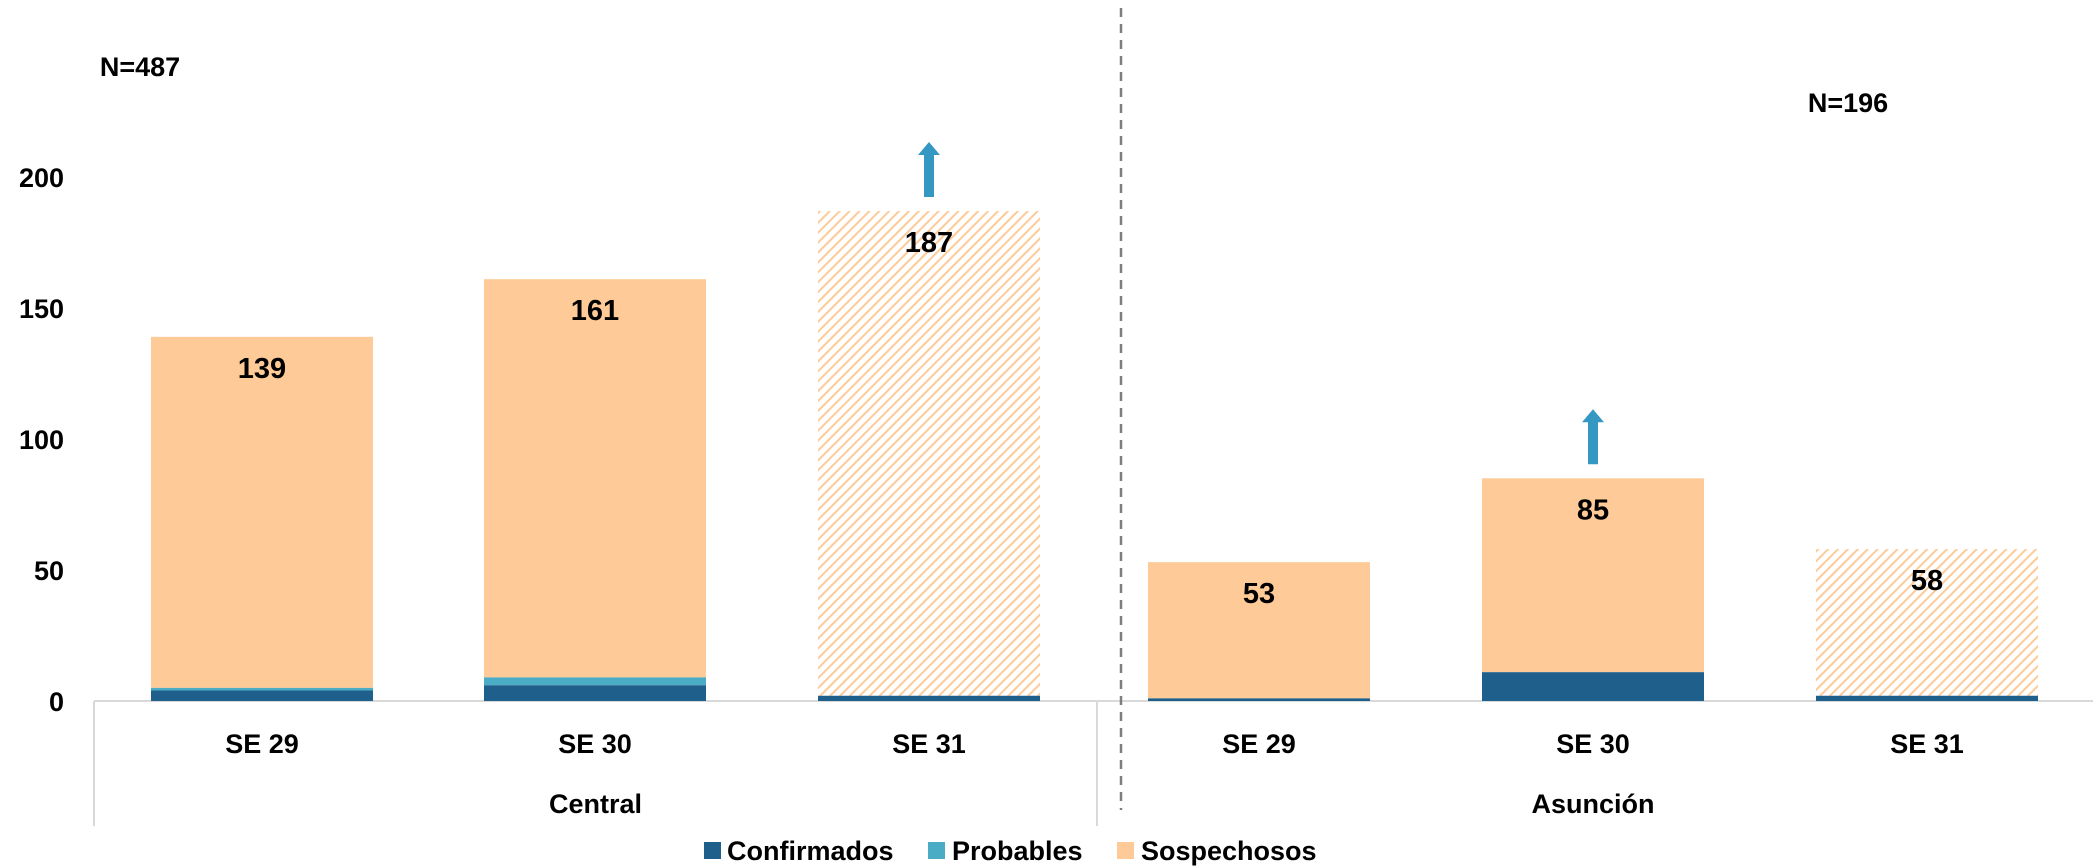  What do you see at coordinates (810, 851) in the screenshot?
I see `legend-label: Confirmados` at bounding box center [810, 851].